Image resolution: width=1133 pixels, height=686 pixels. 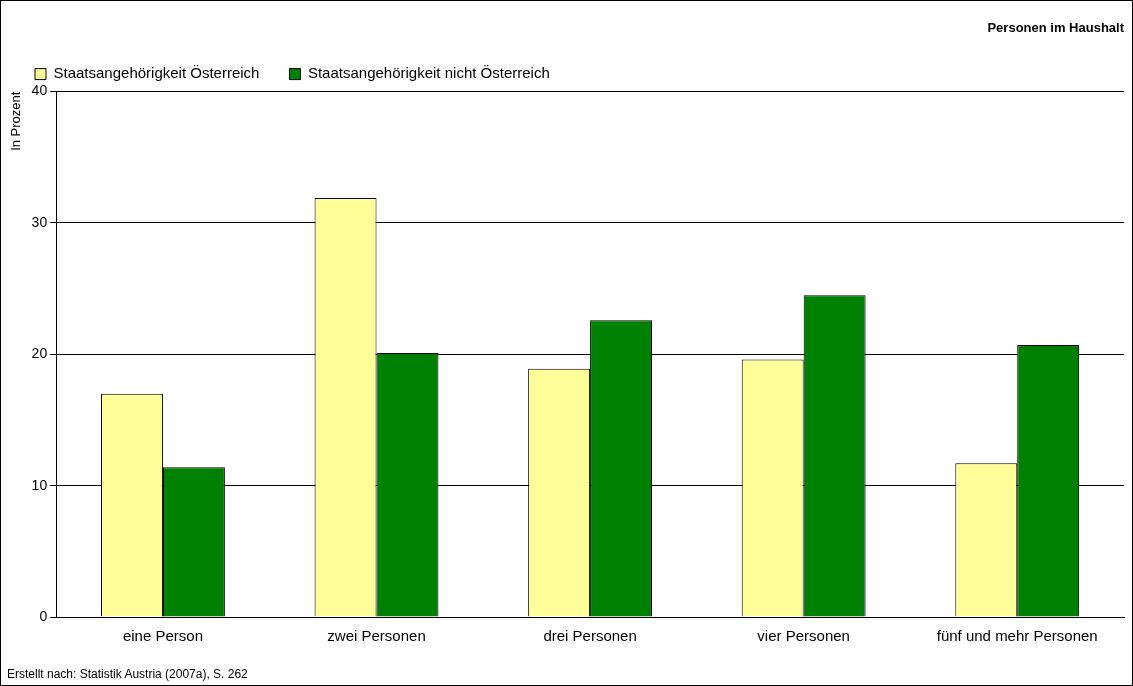 What do you see at coordinates (156, 73) in the screenshot?
I see `legend-label: Staatsangehörigkeit Österreich` at bounding box center [156, 73].